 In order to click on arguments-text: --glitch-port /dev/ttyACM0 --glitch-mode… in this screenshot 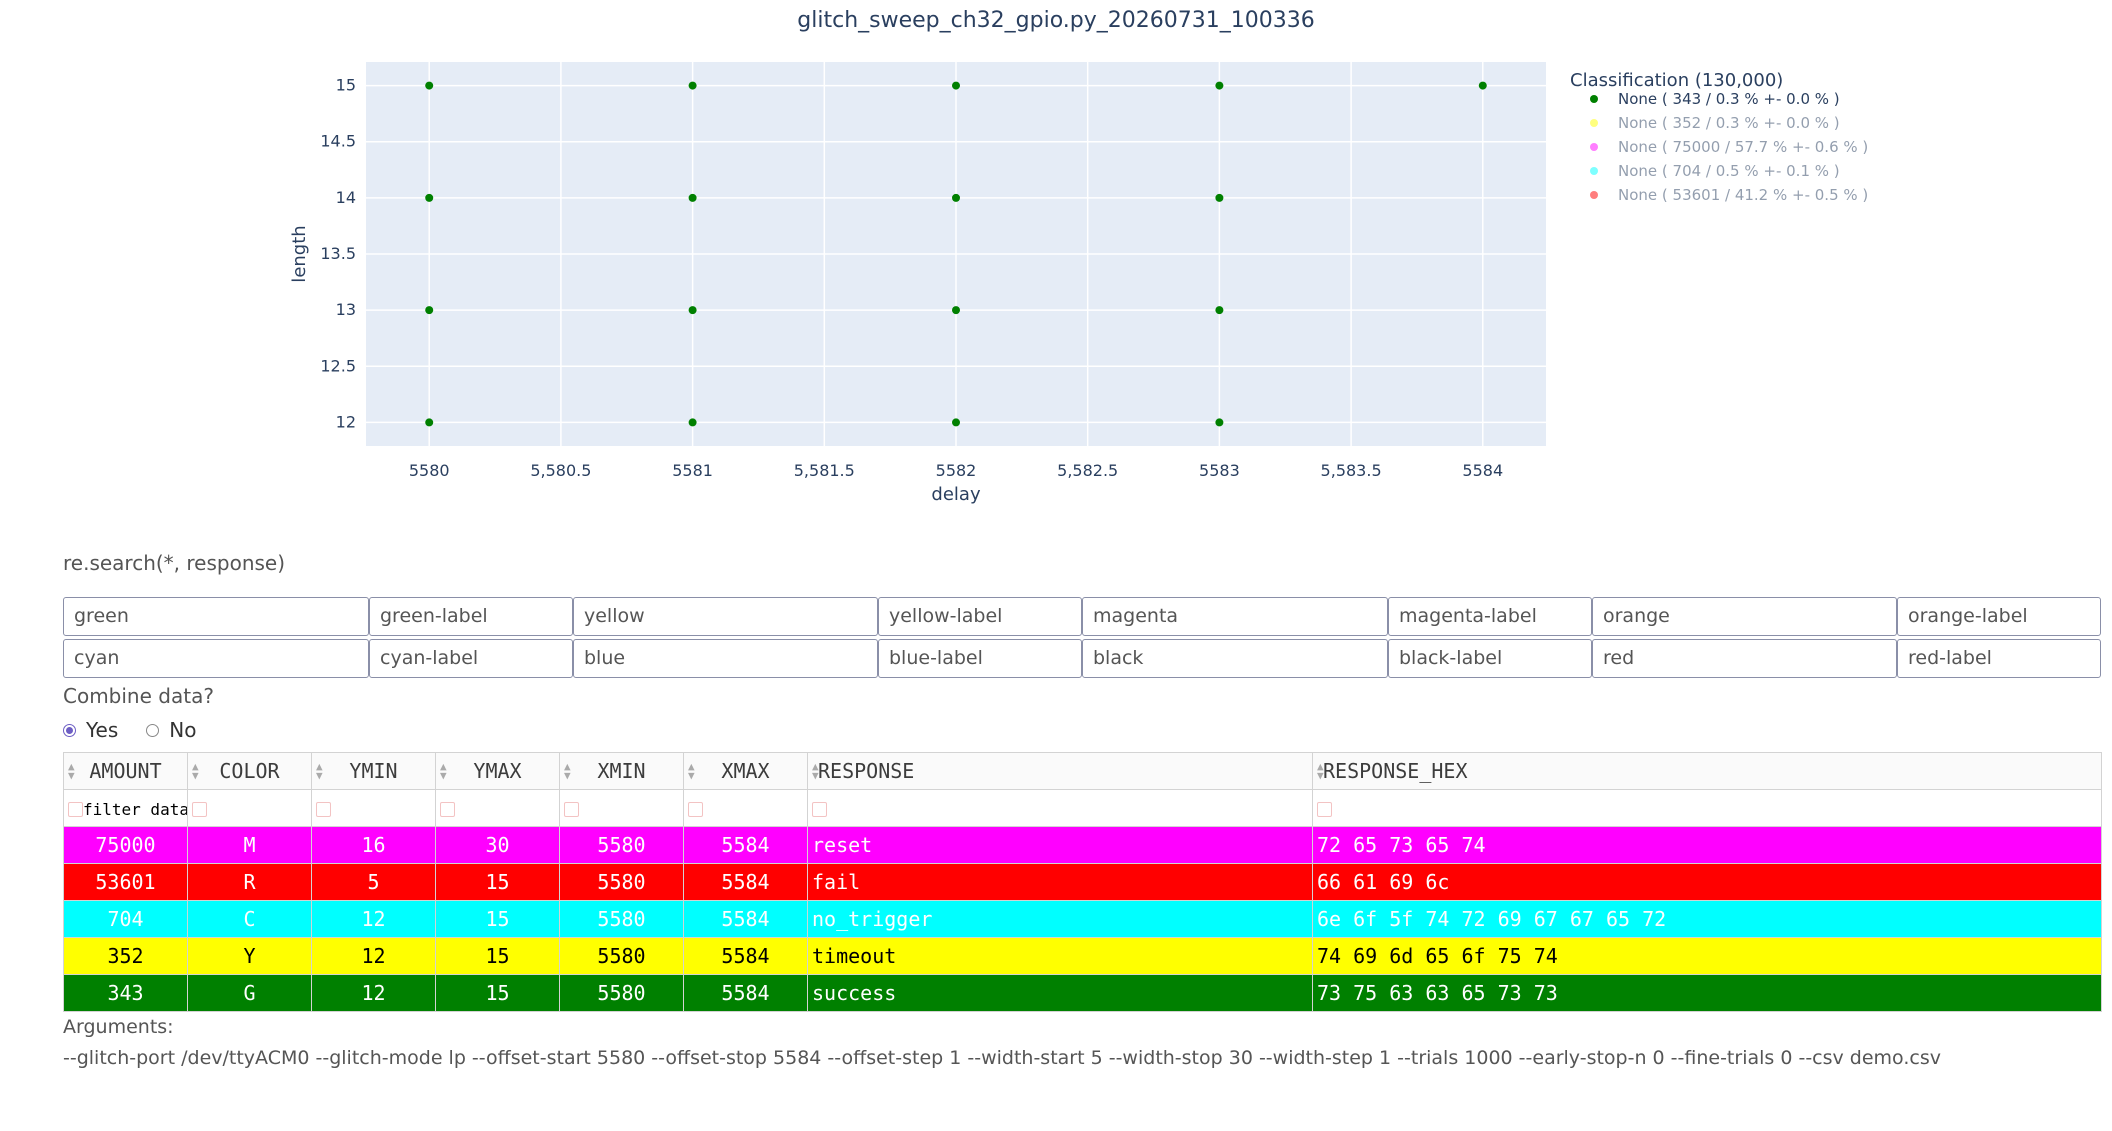, I will do `click(1002, 1058)`.